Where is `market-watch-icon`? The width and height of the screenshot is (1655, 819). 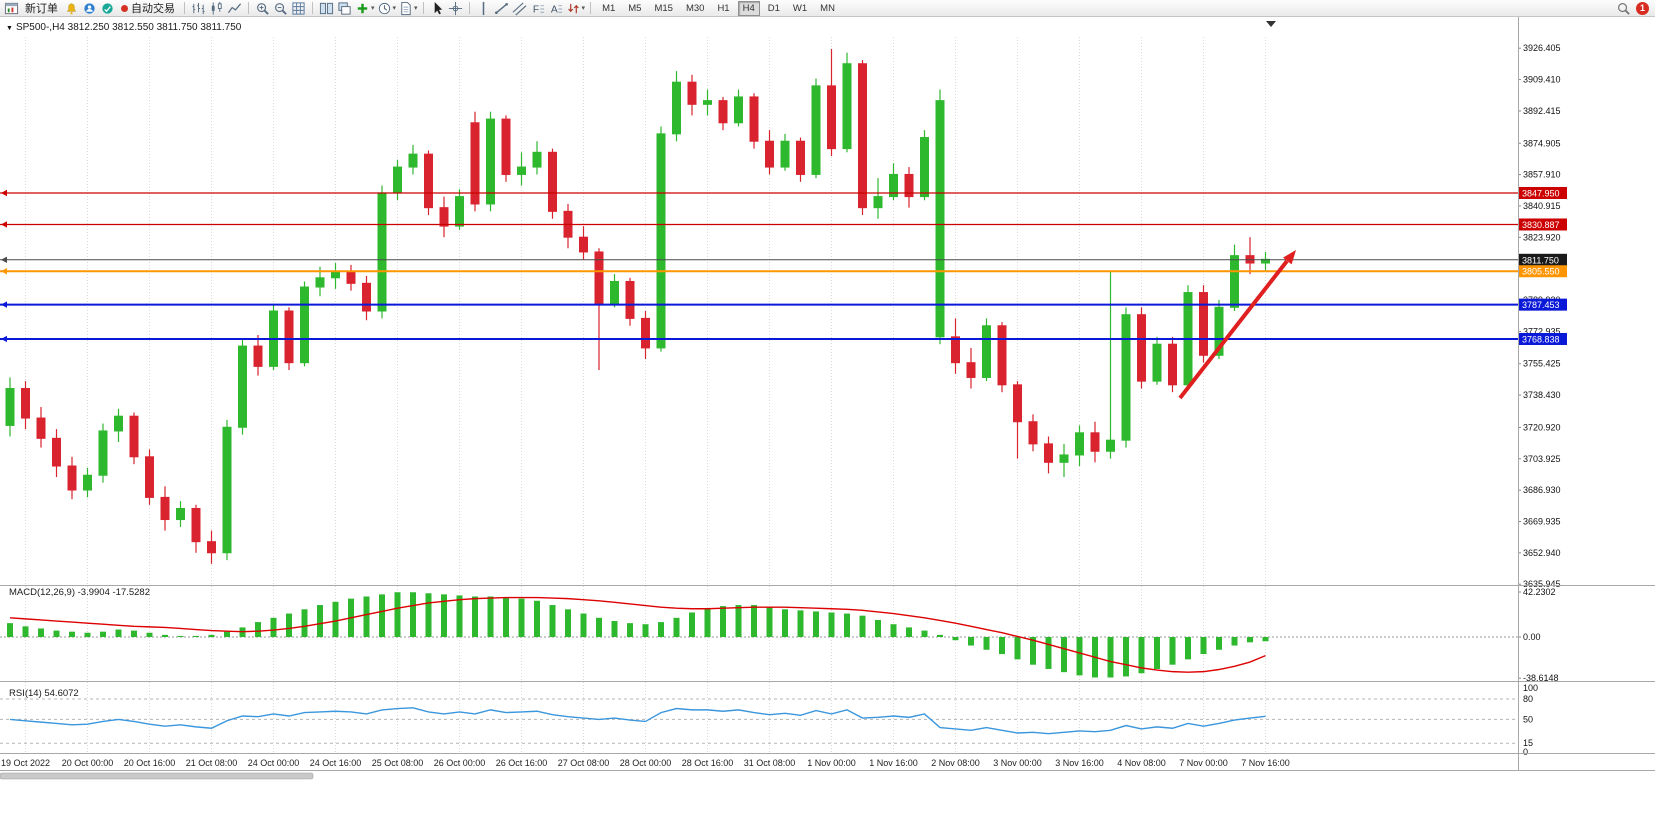
market-watch-icon is located at coordinates (107, 8).